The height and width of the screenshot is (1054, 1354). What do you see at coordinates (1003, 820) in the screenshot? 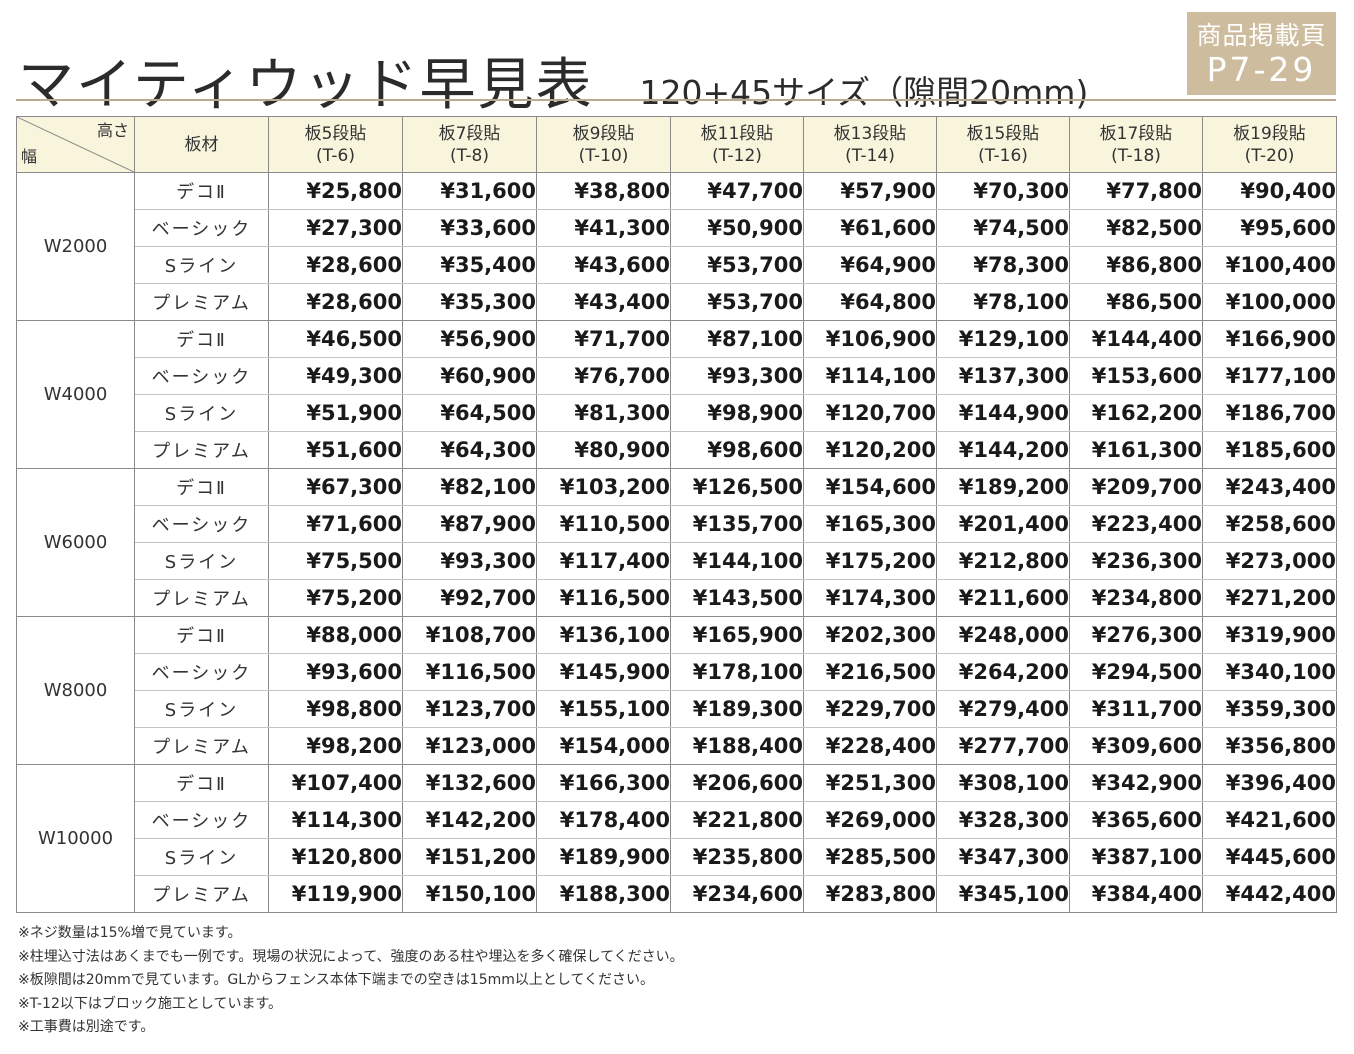
I see `price-cell: ¥328,300` at bounding box center [1003, 820].